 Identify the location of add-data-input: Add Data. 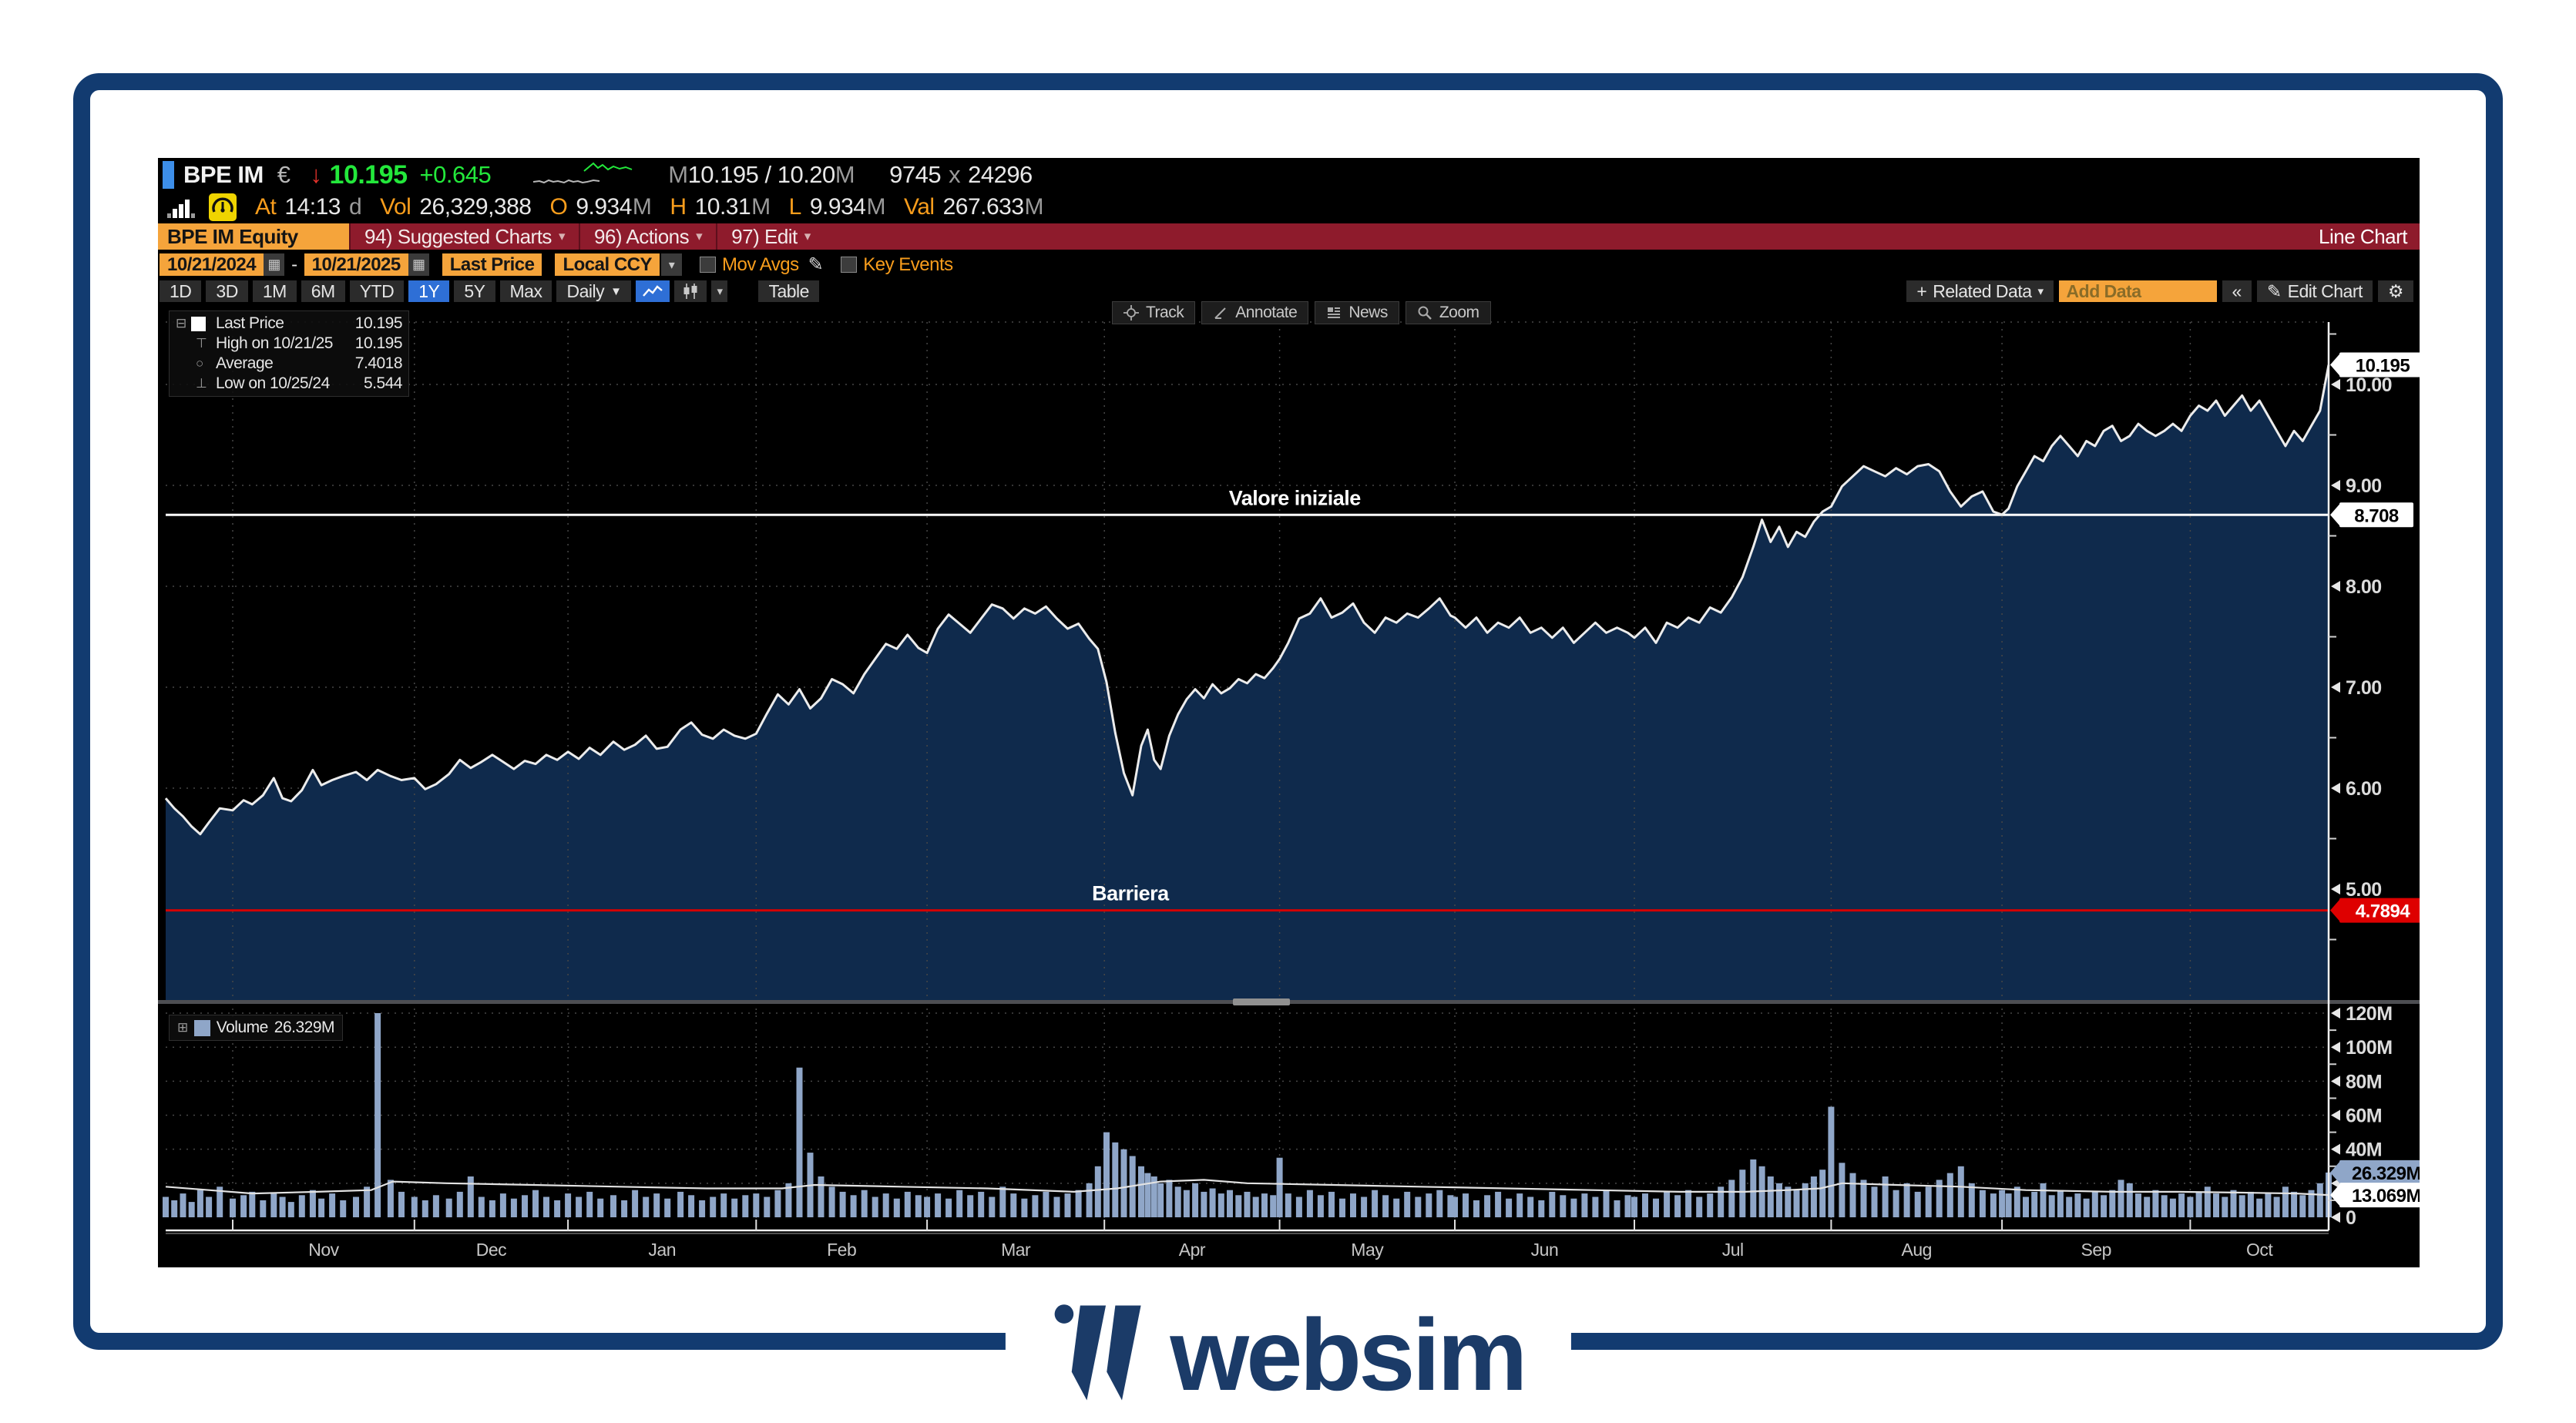
(2137, 291).